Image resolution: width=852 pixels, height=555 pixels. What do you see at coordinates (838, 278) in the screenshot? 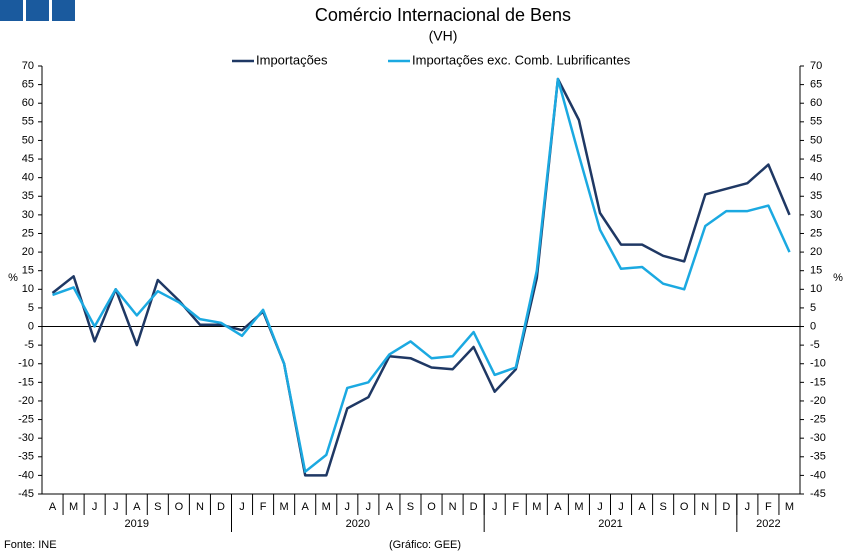
I see `y2-axis-label: %` at bounding box center [838, 278].